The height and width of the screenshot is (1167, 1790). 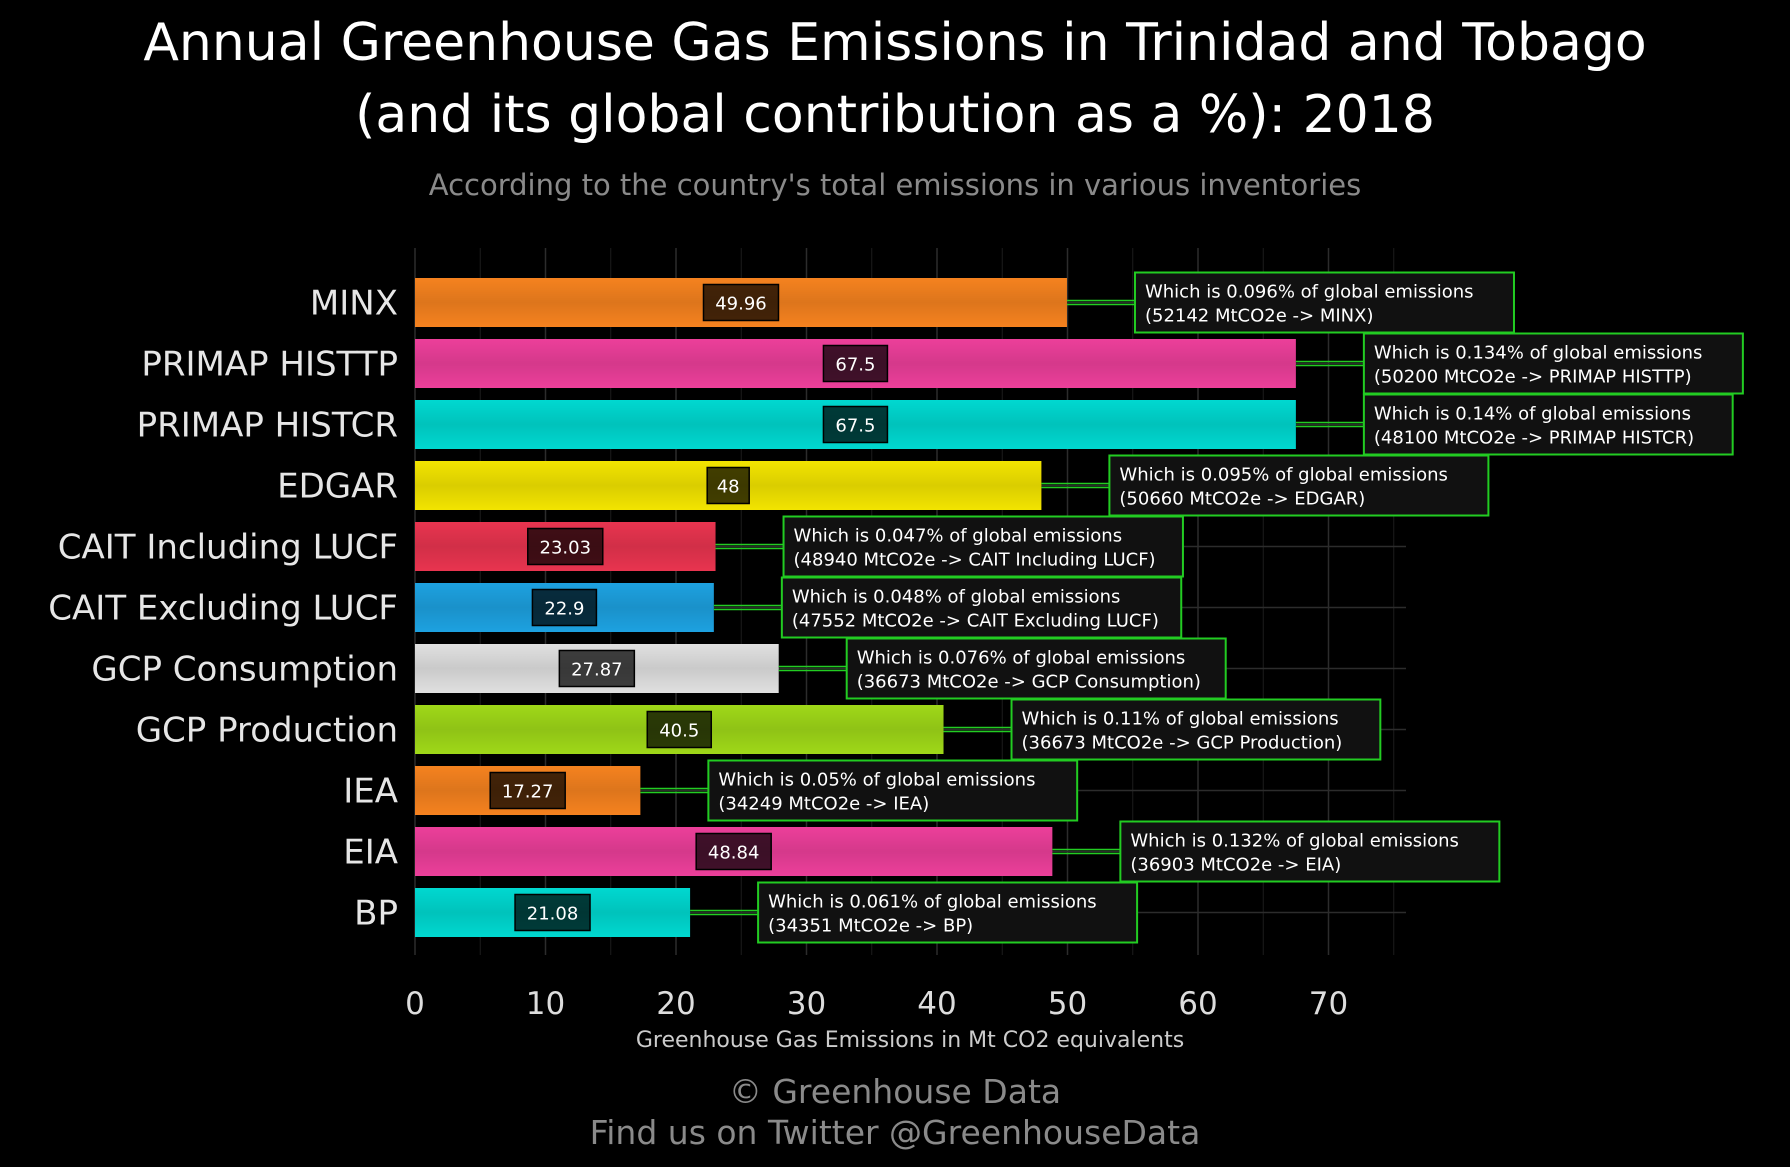 What do you see at coordinates (958, 536) in the screenshot?
I see `annotation-text-line-1: Which is 0.047% of global emissions` at bounding box center [958, 536].